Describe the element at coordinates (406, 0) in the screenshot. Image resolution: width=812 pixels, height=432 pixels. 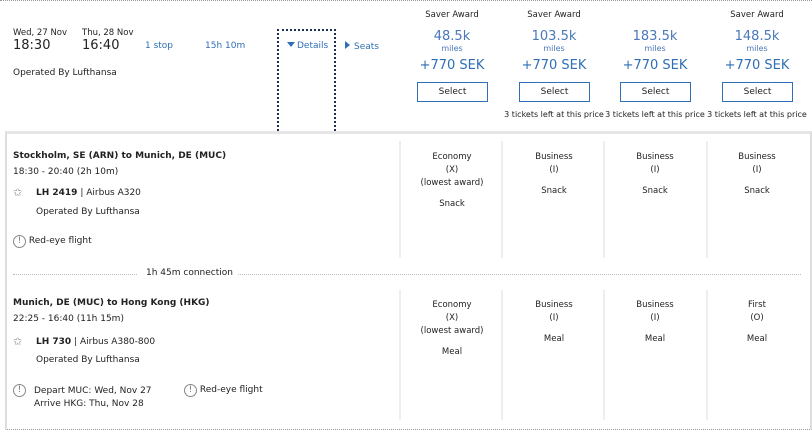
I see `top-divider` at that location.